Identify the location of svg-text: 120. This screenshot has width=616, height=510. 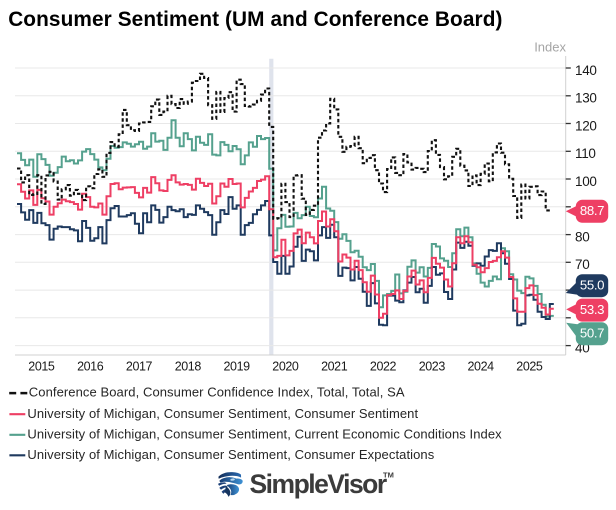
(586, 125).